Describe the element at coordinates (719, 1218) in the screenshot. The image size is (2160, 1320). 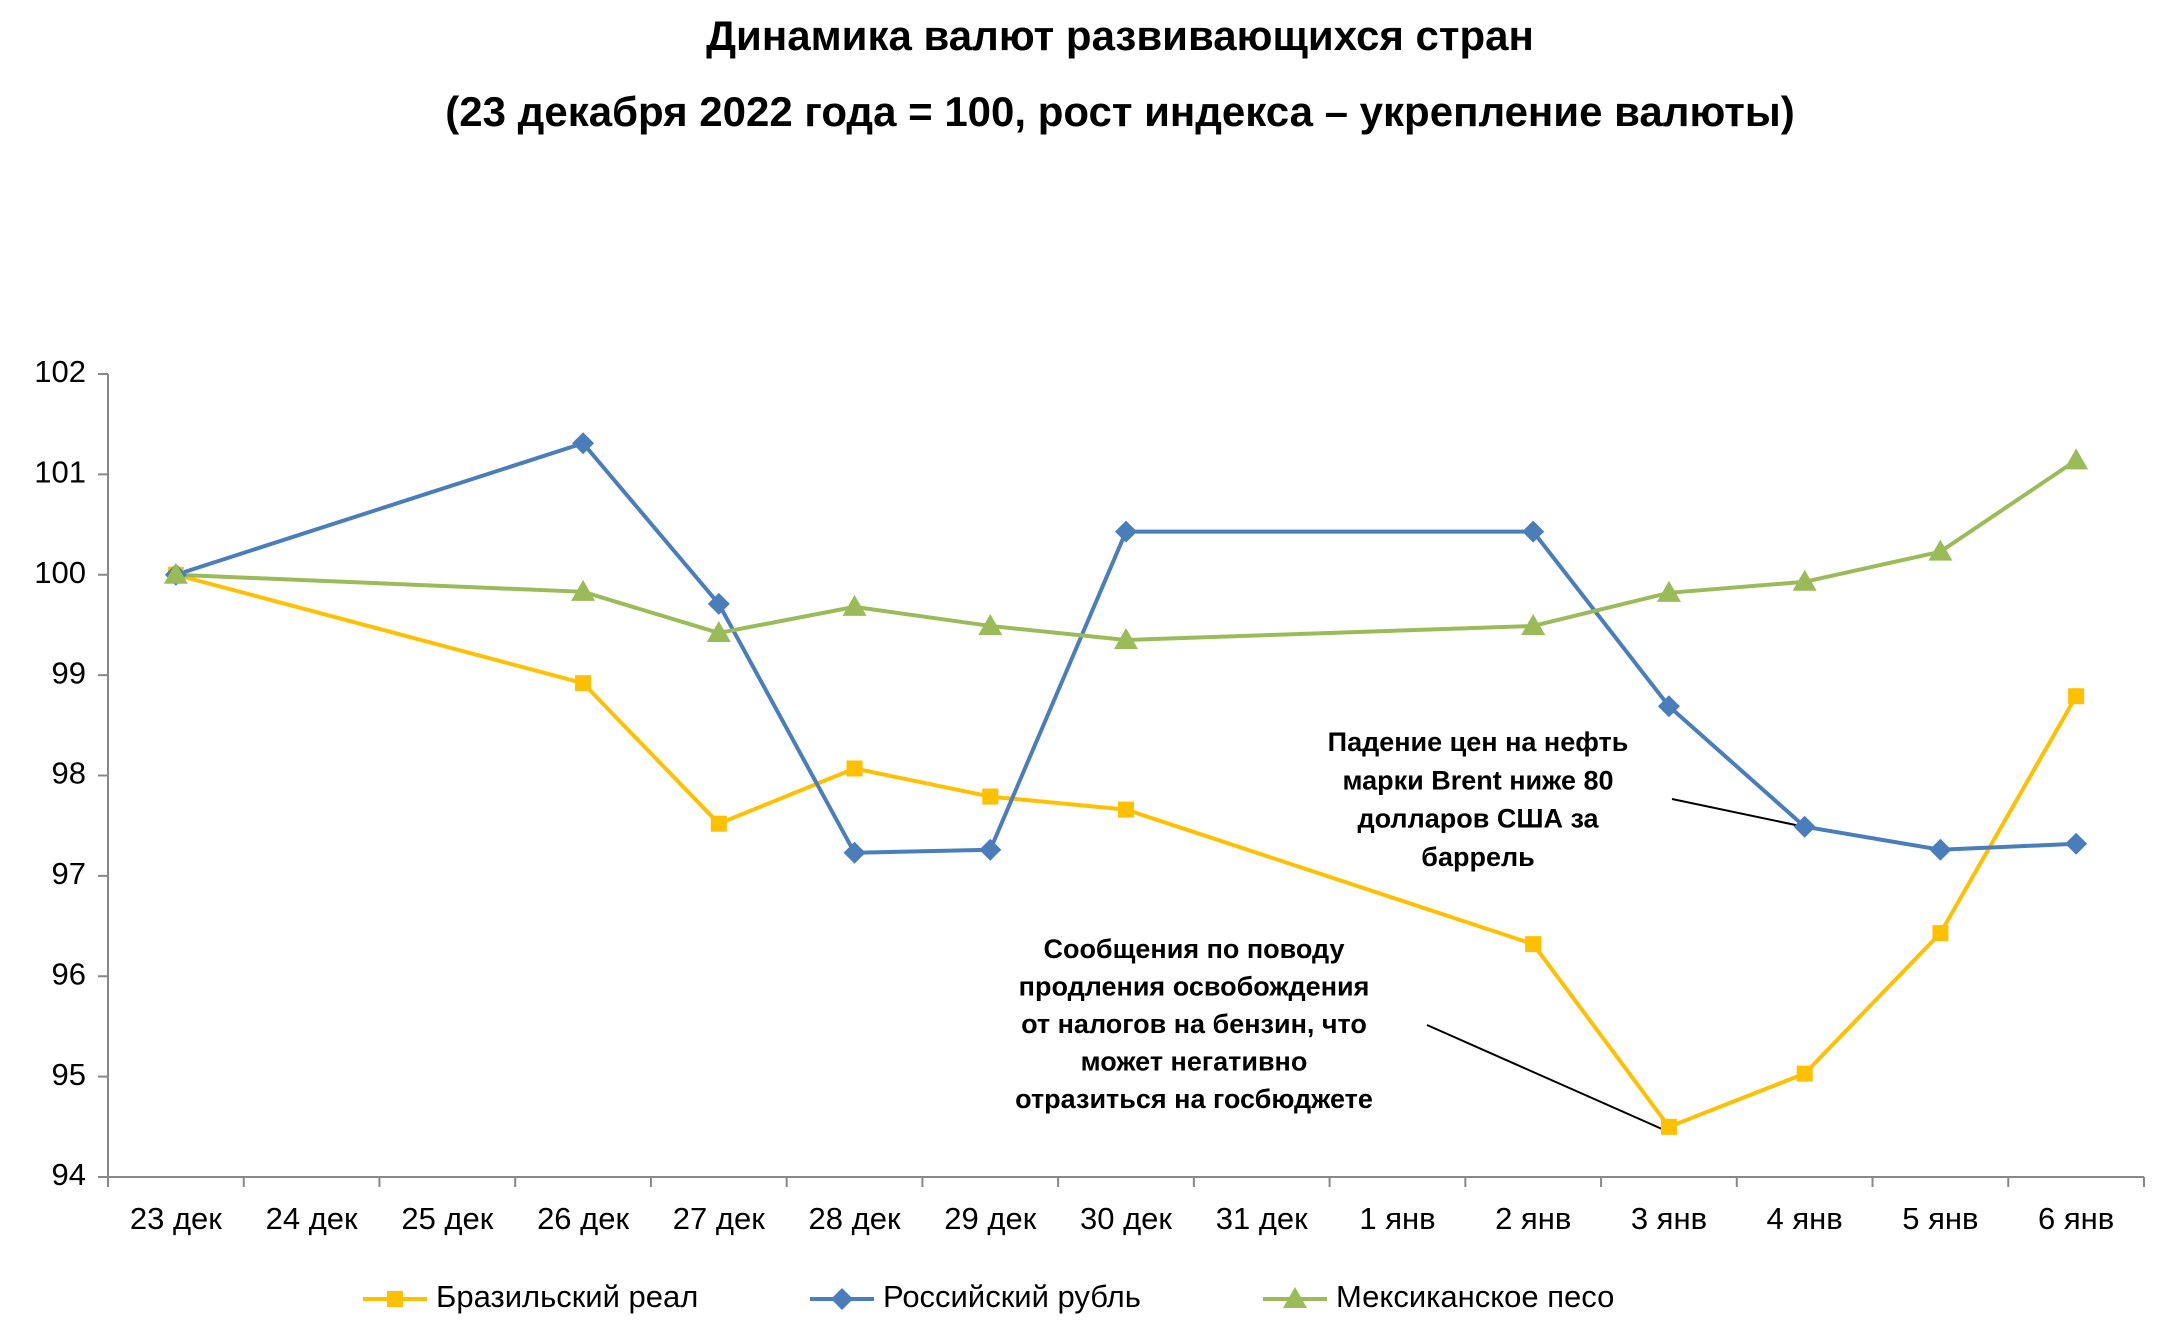
I see `x-tick-label: 27 дек` at that location.